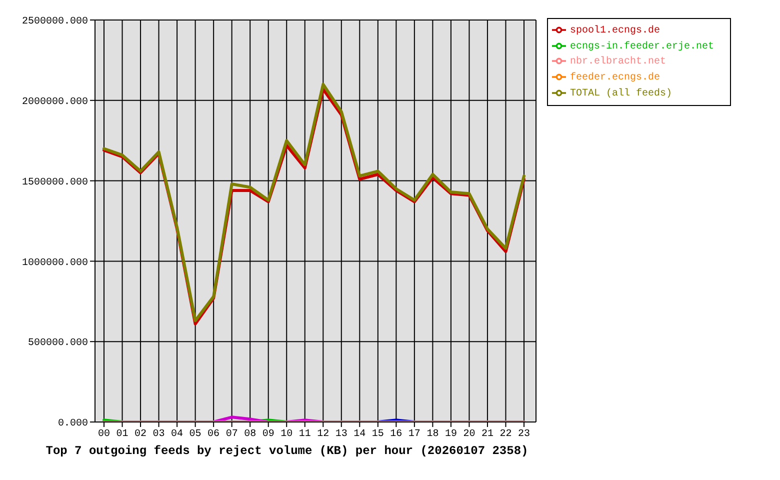  I want to click on y-tick-label: 500000.000, so click(58, 344).